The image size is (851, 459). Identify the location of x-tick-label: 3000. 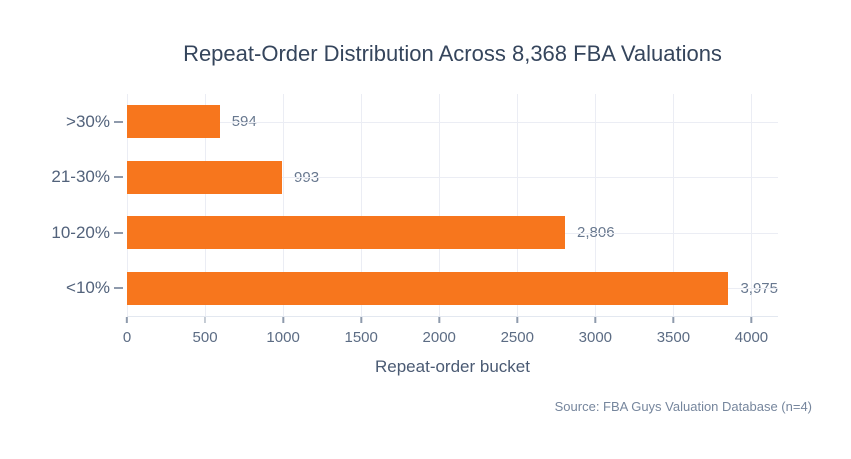
(595, 337).